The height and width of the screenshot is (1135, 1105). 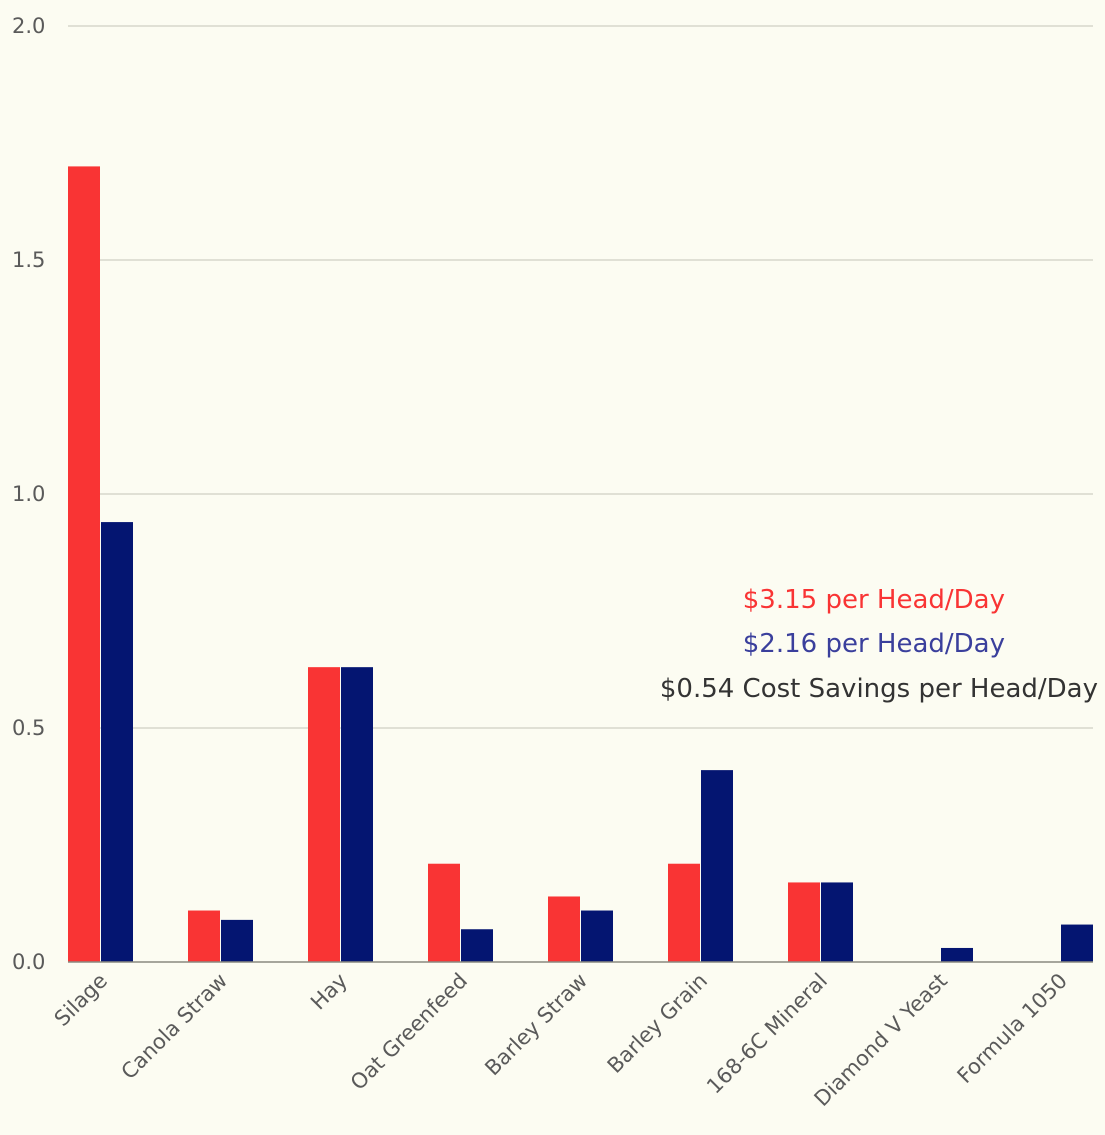 I want to click on y-tick-label: 2.0, so click(x=28, y=26).